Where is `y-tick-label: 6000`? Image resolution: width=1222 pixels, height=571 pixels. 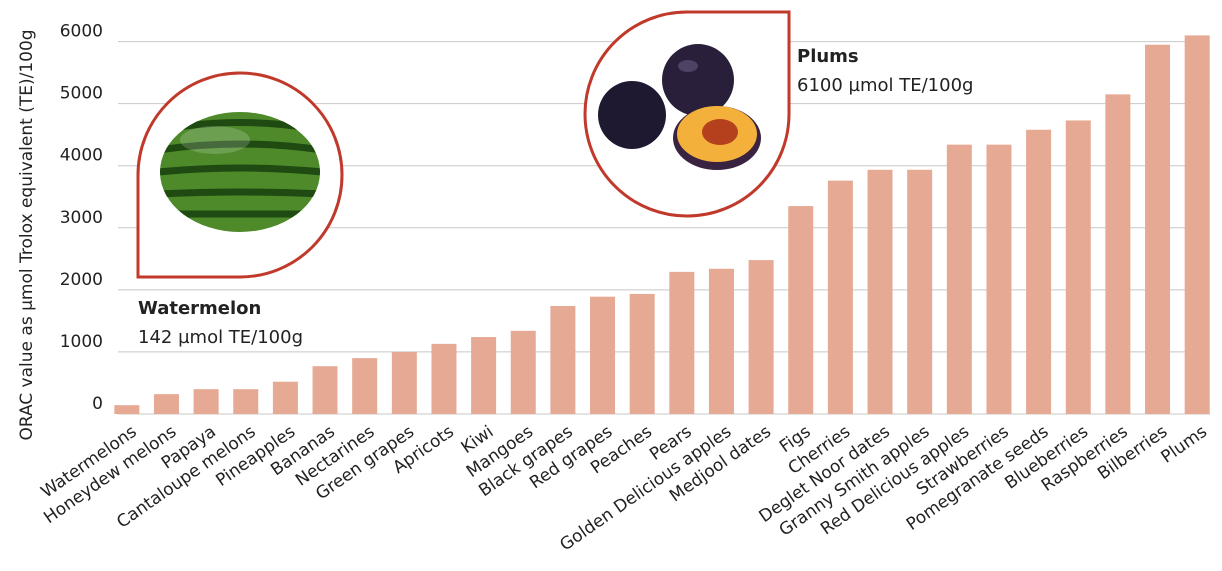 y-tick-label: 6000 is located at coordinates (81, 32).